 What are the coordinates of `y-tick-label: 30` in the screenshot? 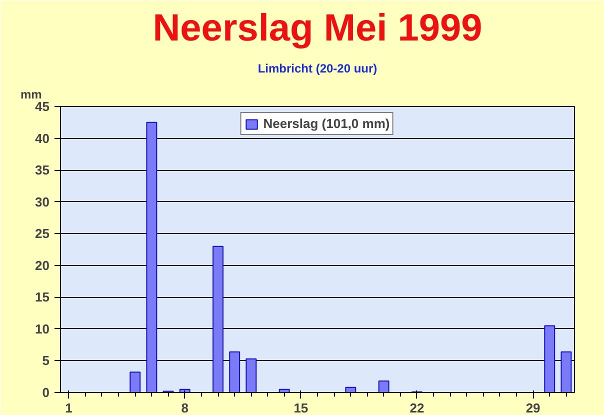 It's located at (42, 202).